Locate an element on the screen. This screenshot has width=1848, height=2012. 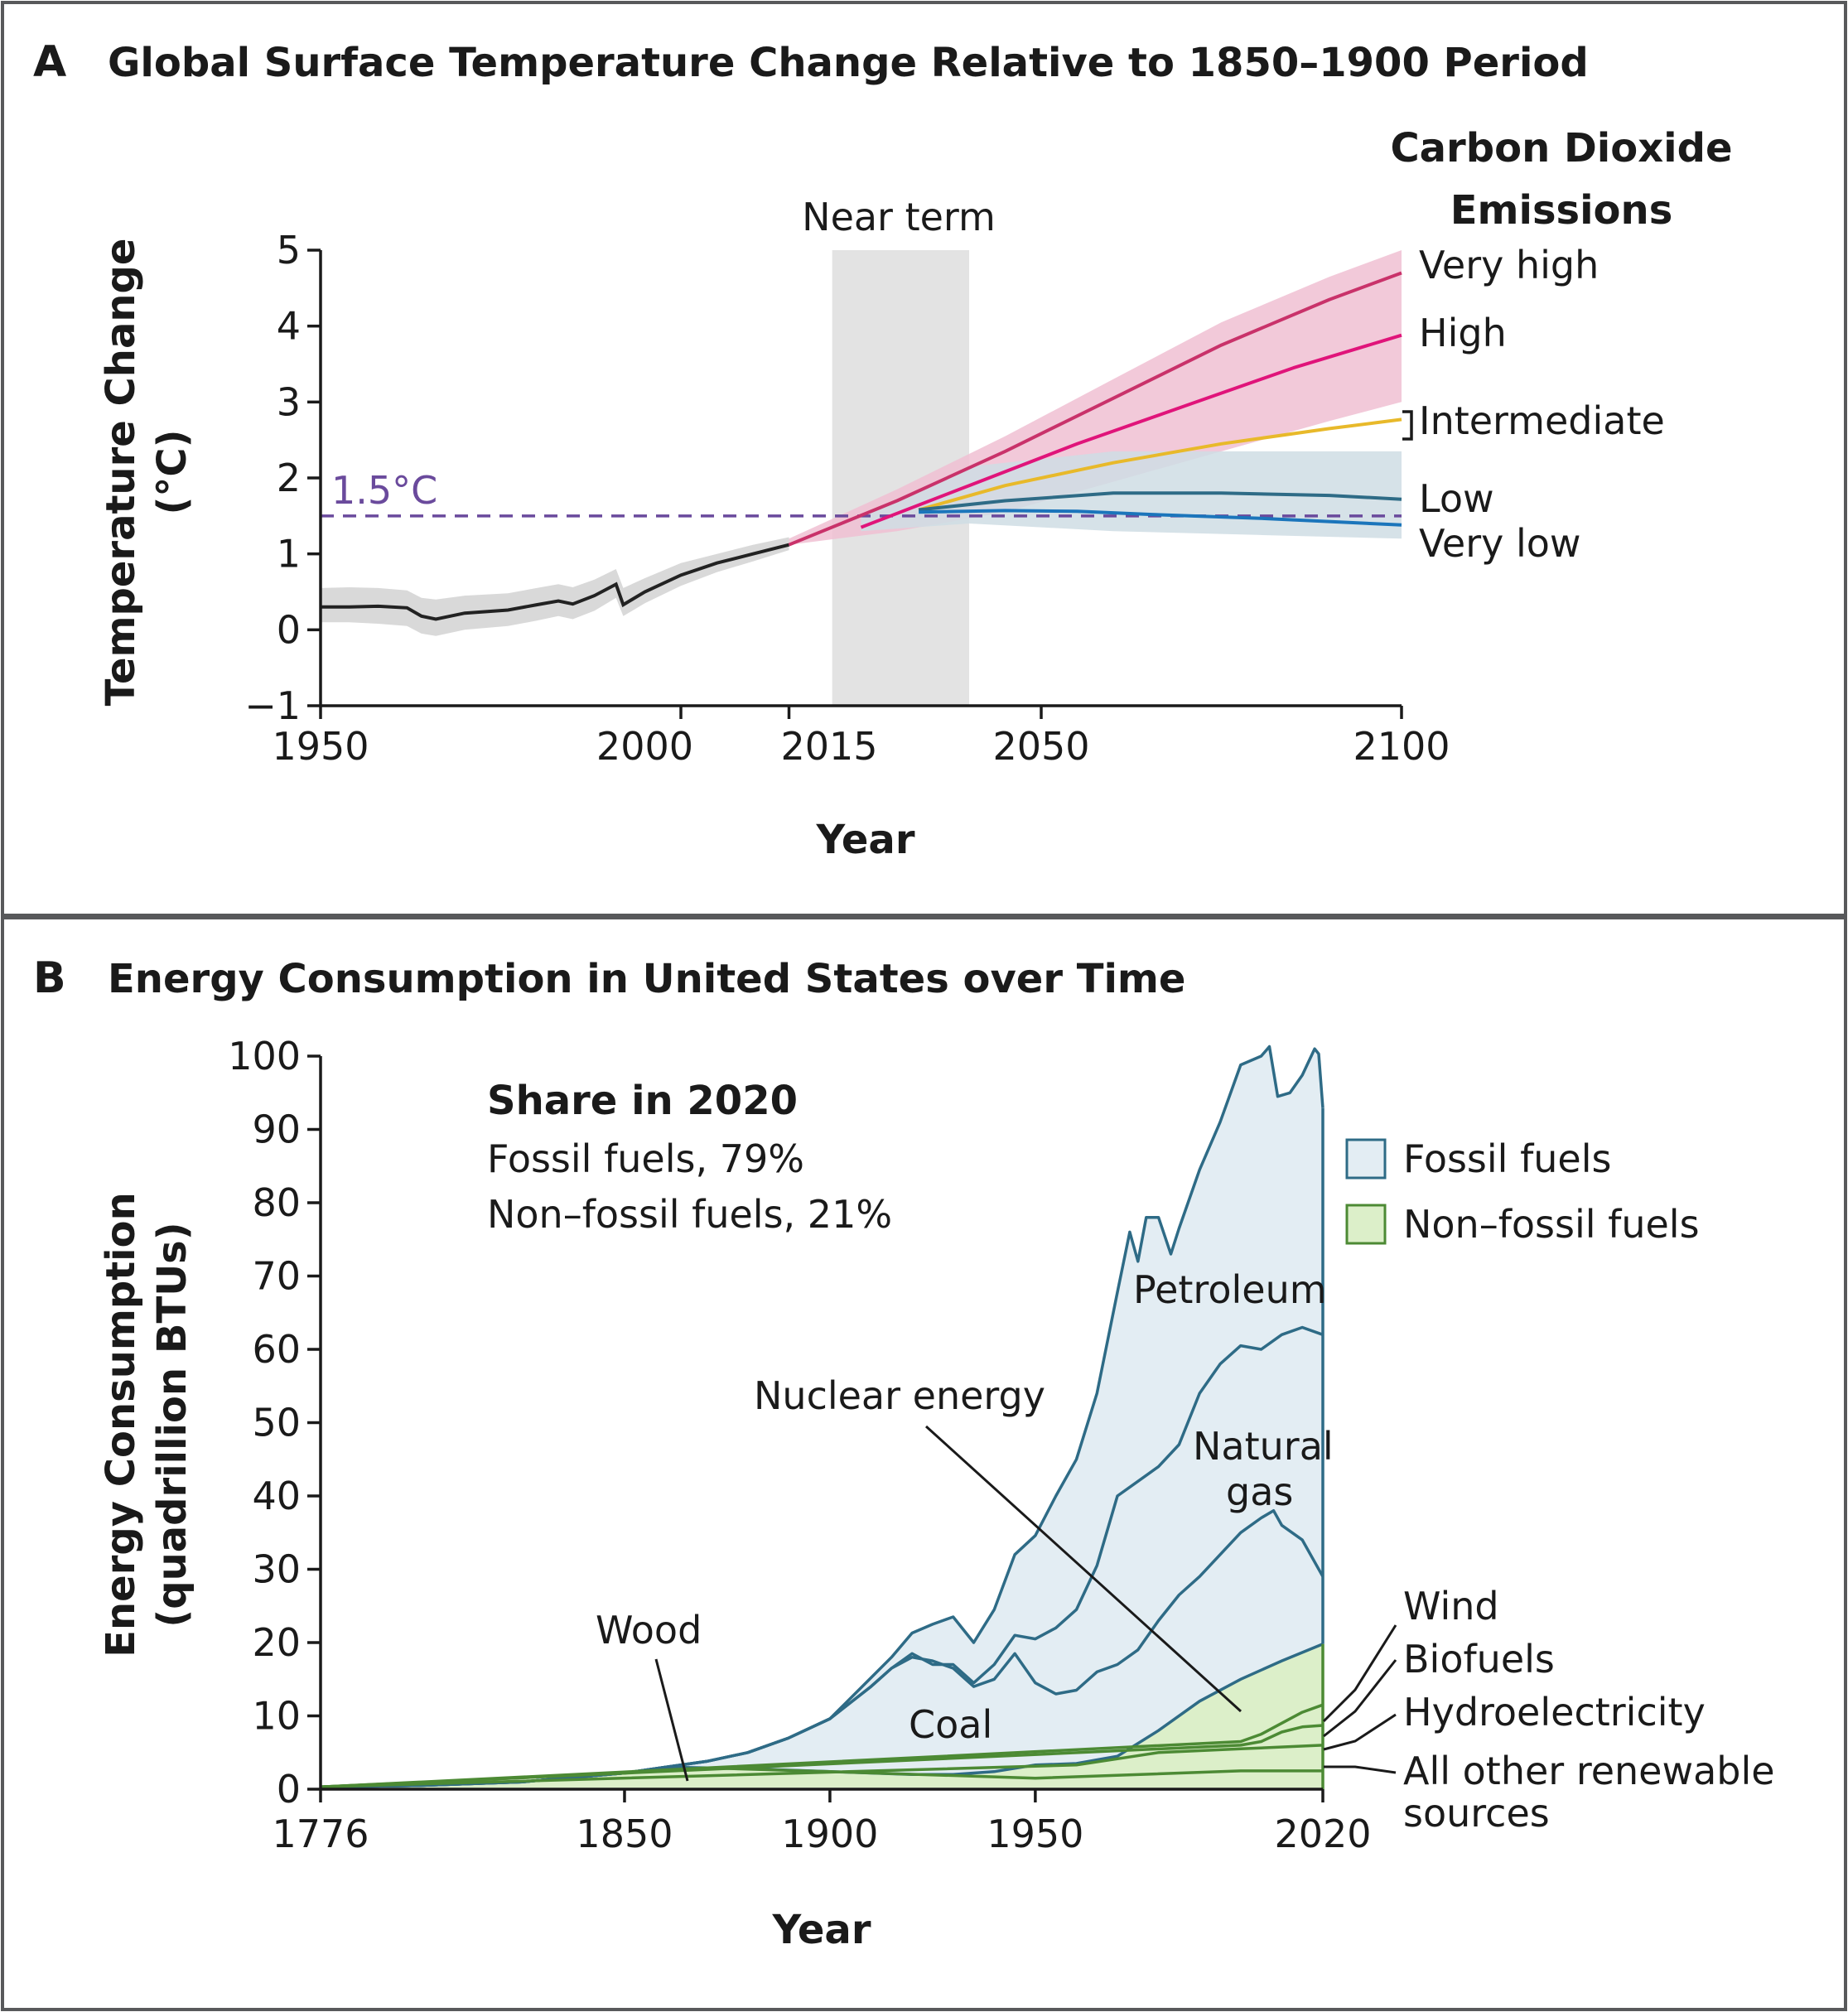
panel-b-ytick-label: 50 is located at coordinates (276, 1423).